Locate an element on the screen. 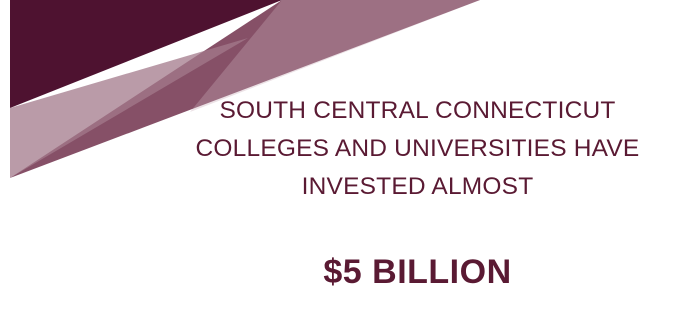 The image size is (685, 320). headline-line-2: COLLEGES AND UNIVERSITIES HAVE is located at coordinates (417, 148).